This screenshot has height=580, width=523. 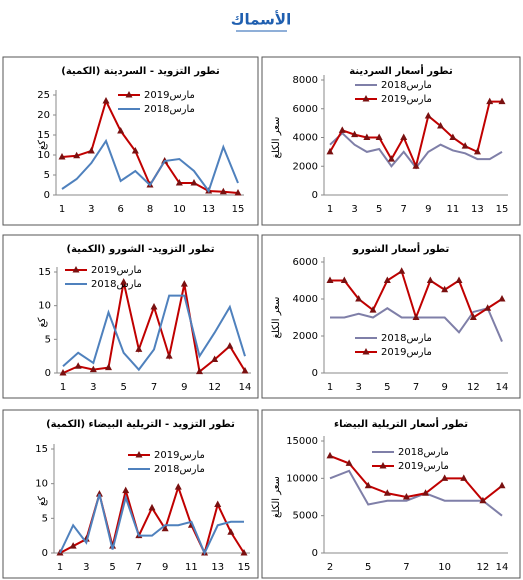 What do you see at coordinates (140, 71) in the screenshot?
I see `chart-title: تطور التزويد - السردينة (الكمية)` at bounding box center [140, 71].